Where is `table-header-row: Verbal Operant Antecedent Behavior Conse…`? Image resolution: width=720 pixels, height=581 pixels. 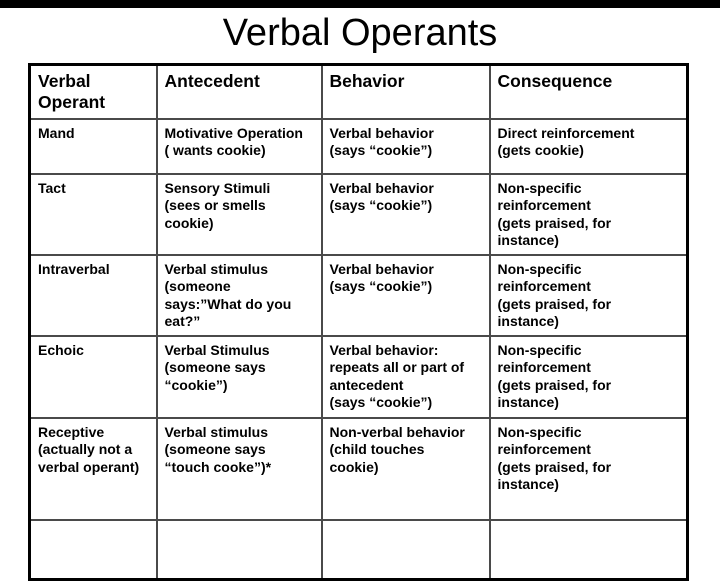
table-header-row: Verbal Operant Antecedent Behavior Conse… is located at coordinates (358, 91).